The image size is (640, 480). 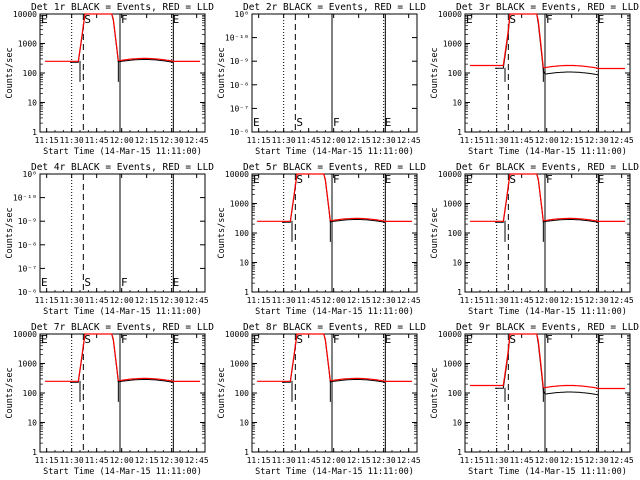 What do you see at coordinates (122, 7) in the screenshot?
I see `panel-title: Det 1r BLACK = Events, RED = LLD` at bounding box center [122, 7].